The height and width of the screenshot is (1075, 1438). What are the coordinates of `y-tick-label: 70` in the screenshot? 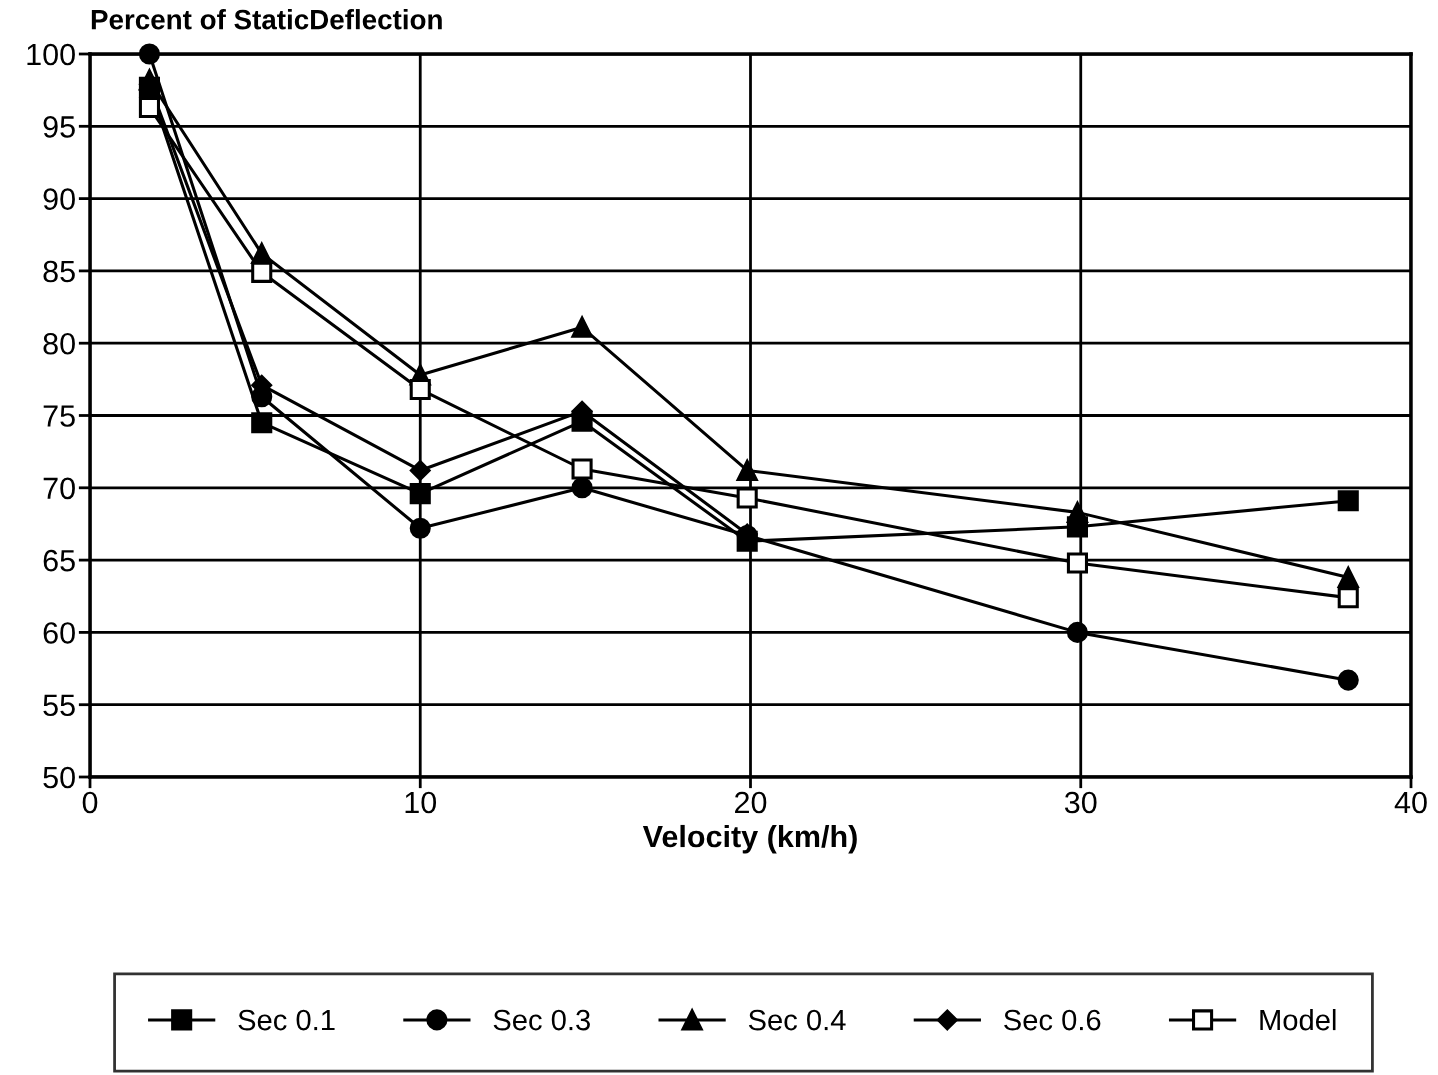 It's located at (59, 488).